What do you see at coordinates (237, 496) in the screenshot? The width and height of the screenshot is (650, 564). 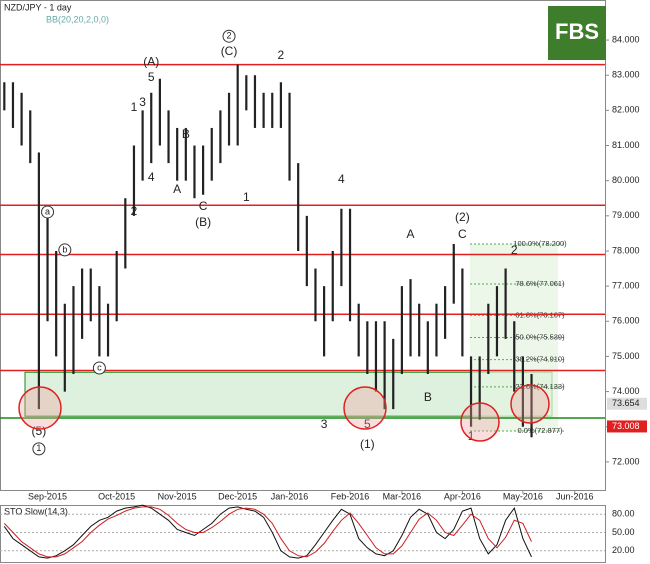 I see `x-tick-label: Dec-2015` at bounding box center [237, 496].